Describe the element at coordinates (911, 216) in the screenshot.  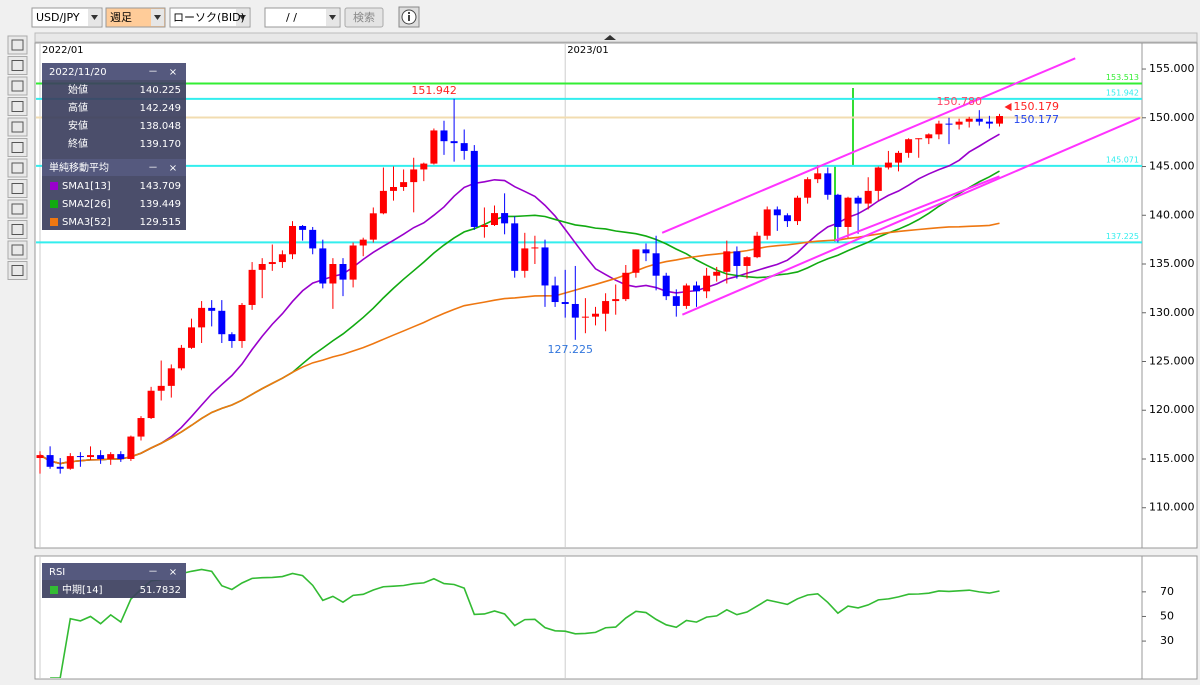
I see `trend-line` at that location.